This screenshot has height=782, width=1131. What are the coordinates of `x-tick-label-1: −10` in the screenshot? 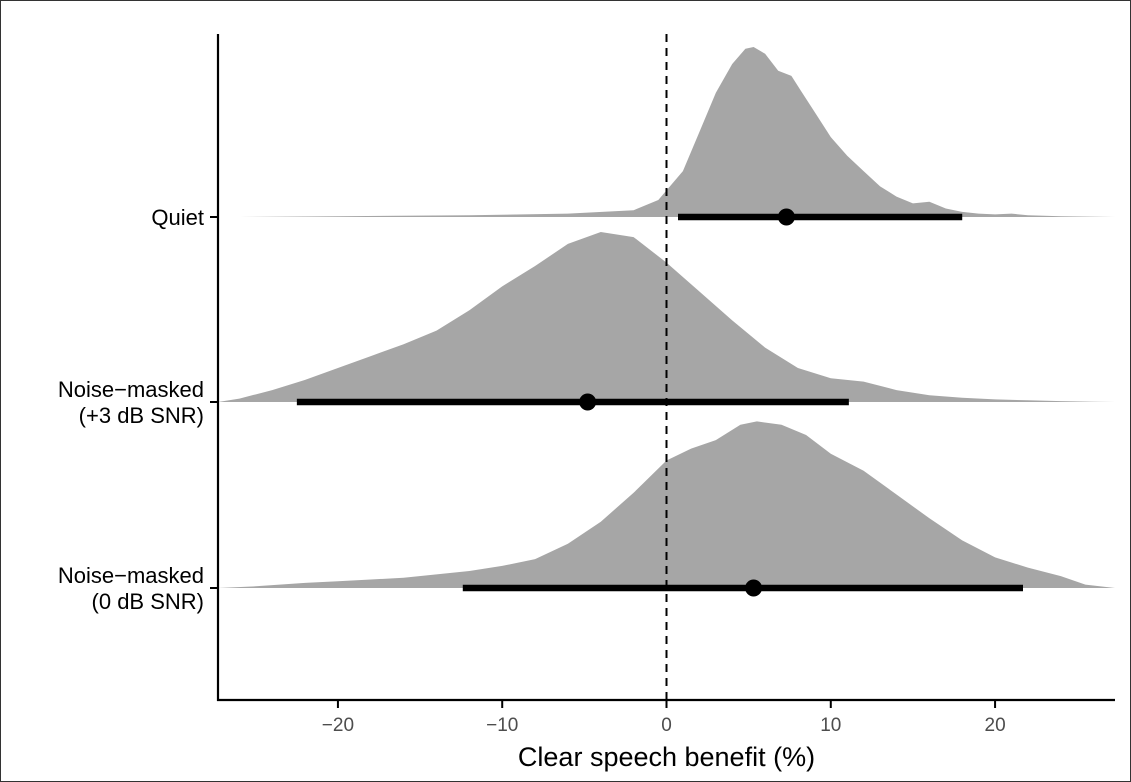 It's located at (502, 725).